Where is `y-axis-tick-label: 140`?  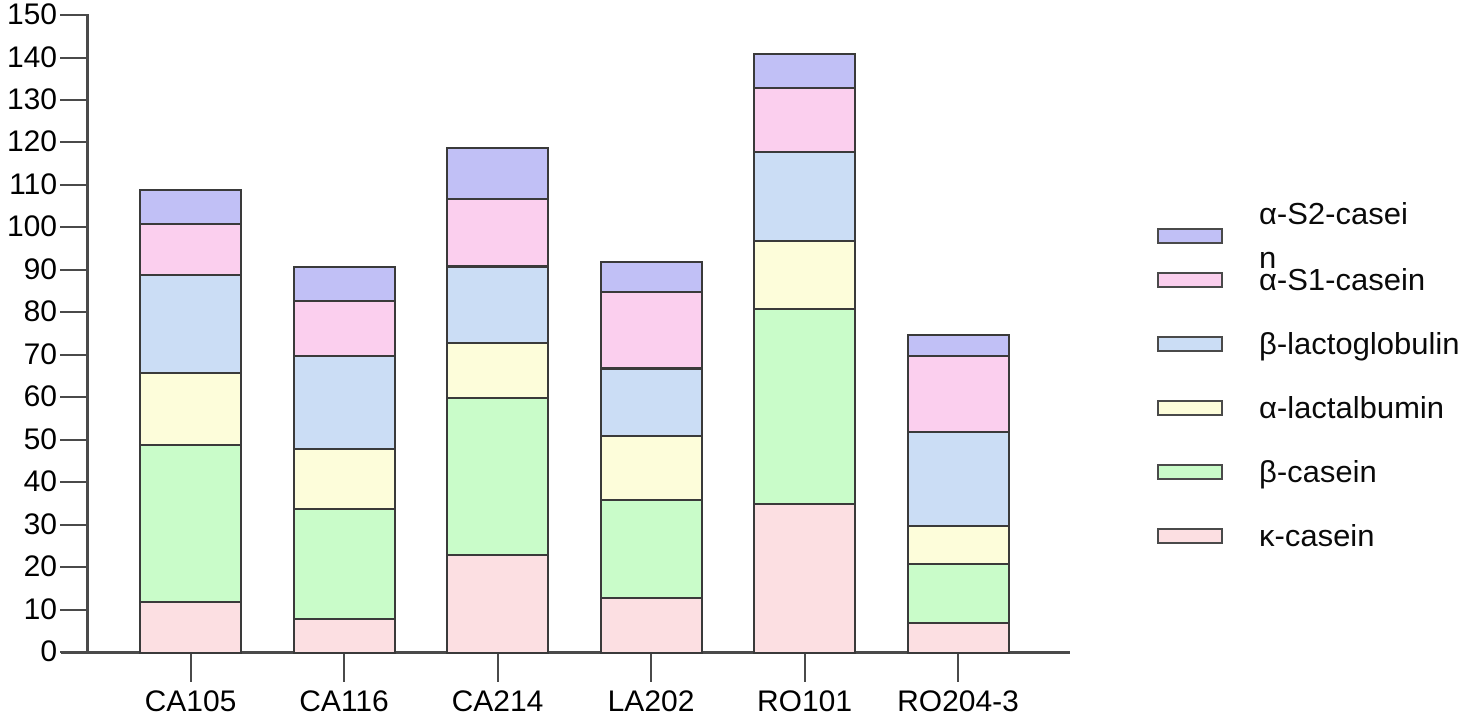 y-axis-tick-label: 140 is located at coordinates (31, 57).